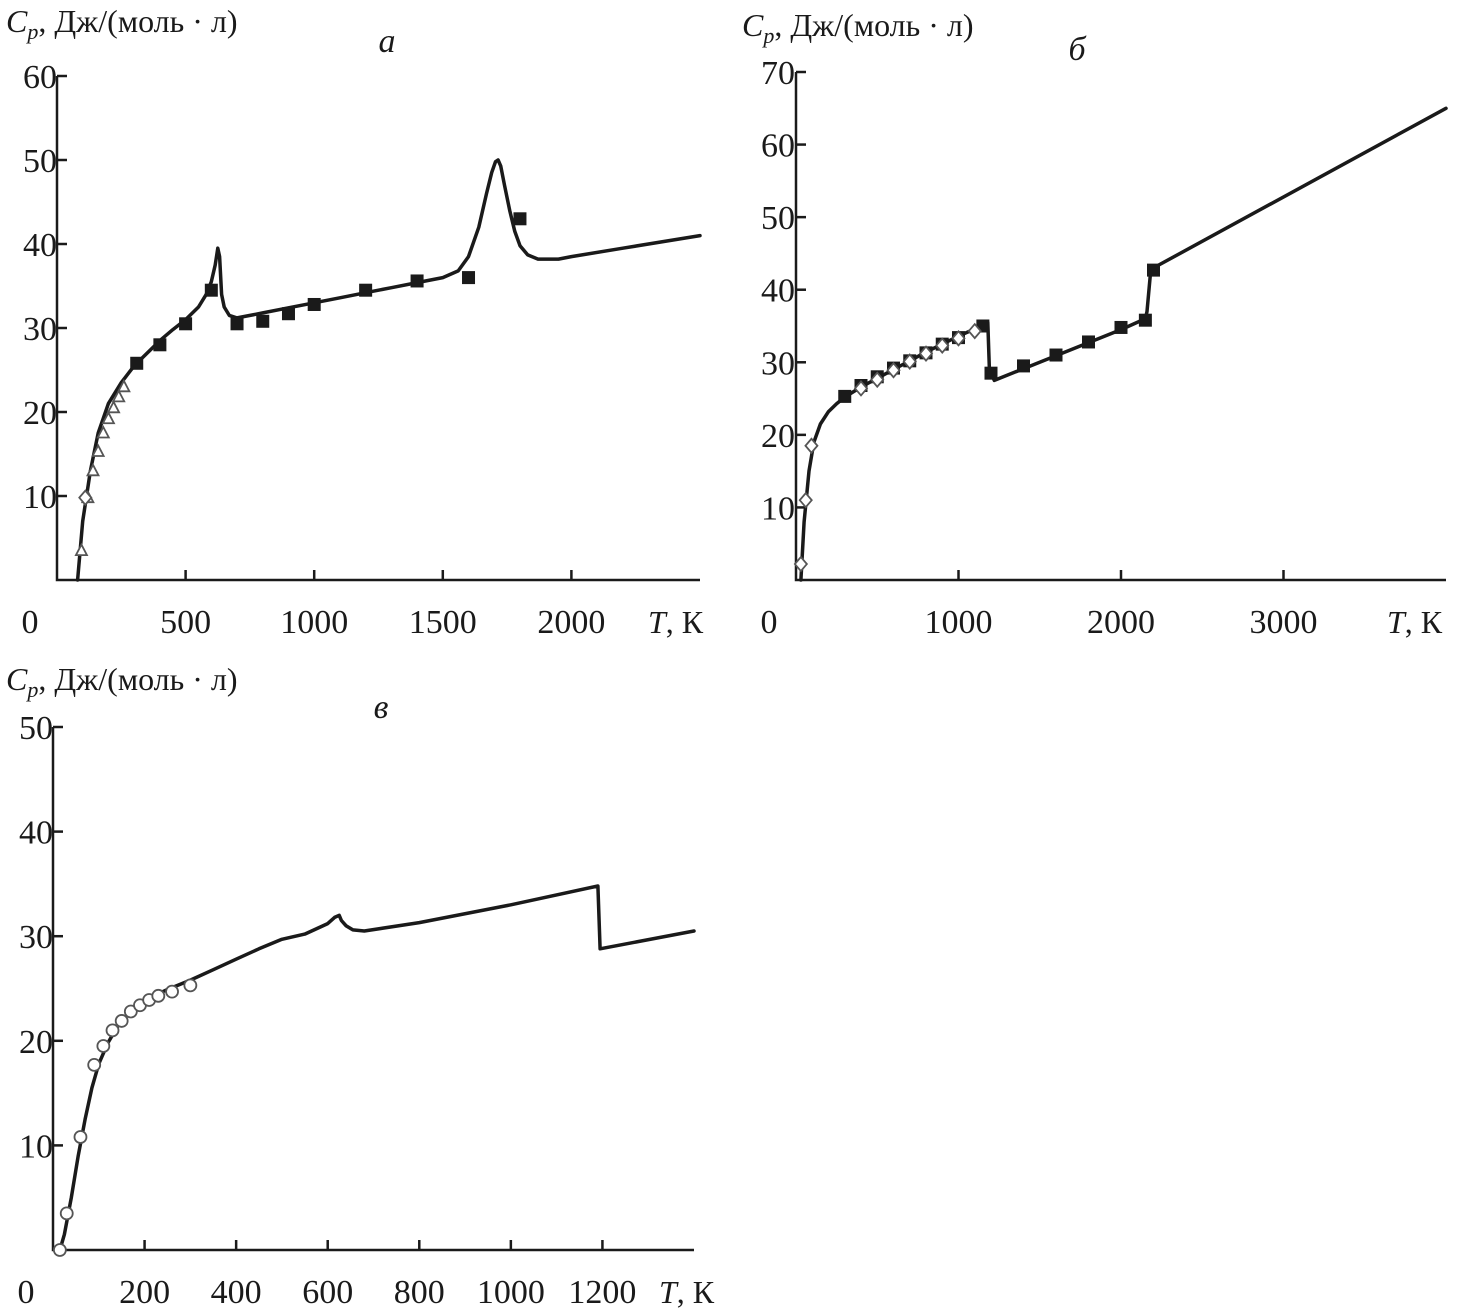 The image size is (1460, 1311). What do you see at coordinates (443, 622) in the screenshot?
I see `x-tick-label-a: 1500` at bounding box center [443, 622].